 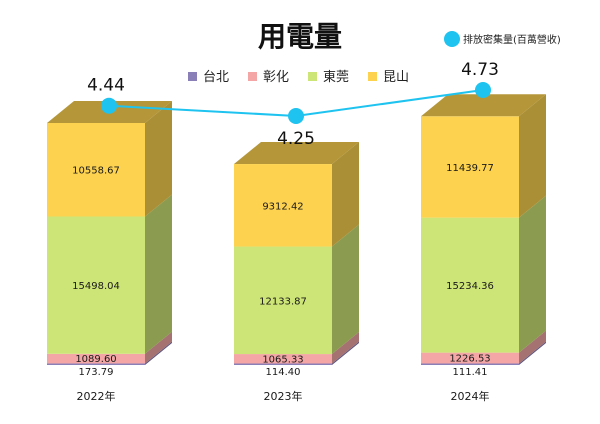 What do you see at coordinates (283, 372) in the screenshot?
I see `bar-label-1-0: 114.40` at bounding box center [283, 372].